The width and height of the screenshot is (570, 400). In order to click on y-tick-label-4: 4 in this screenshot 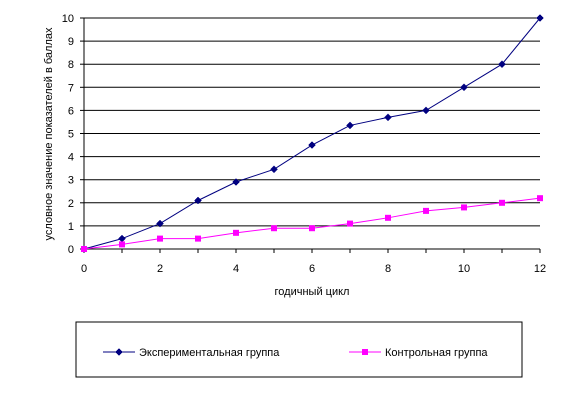, I will do `click(71, 158)`.